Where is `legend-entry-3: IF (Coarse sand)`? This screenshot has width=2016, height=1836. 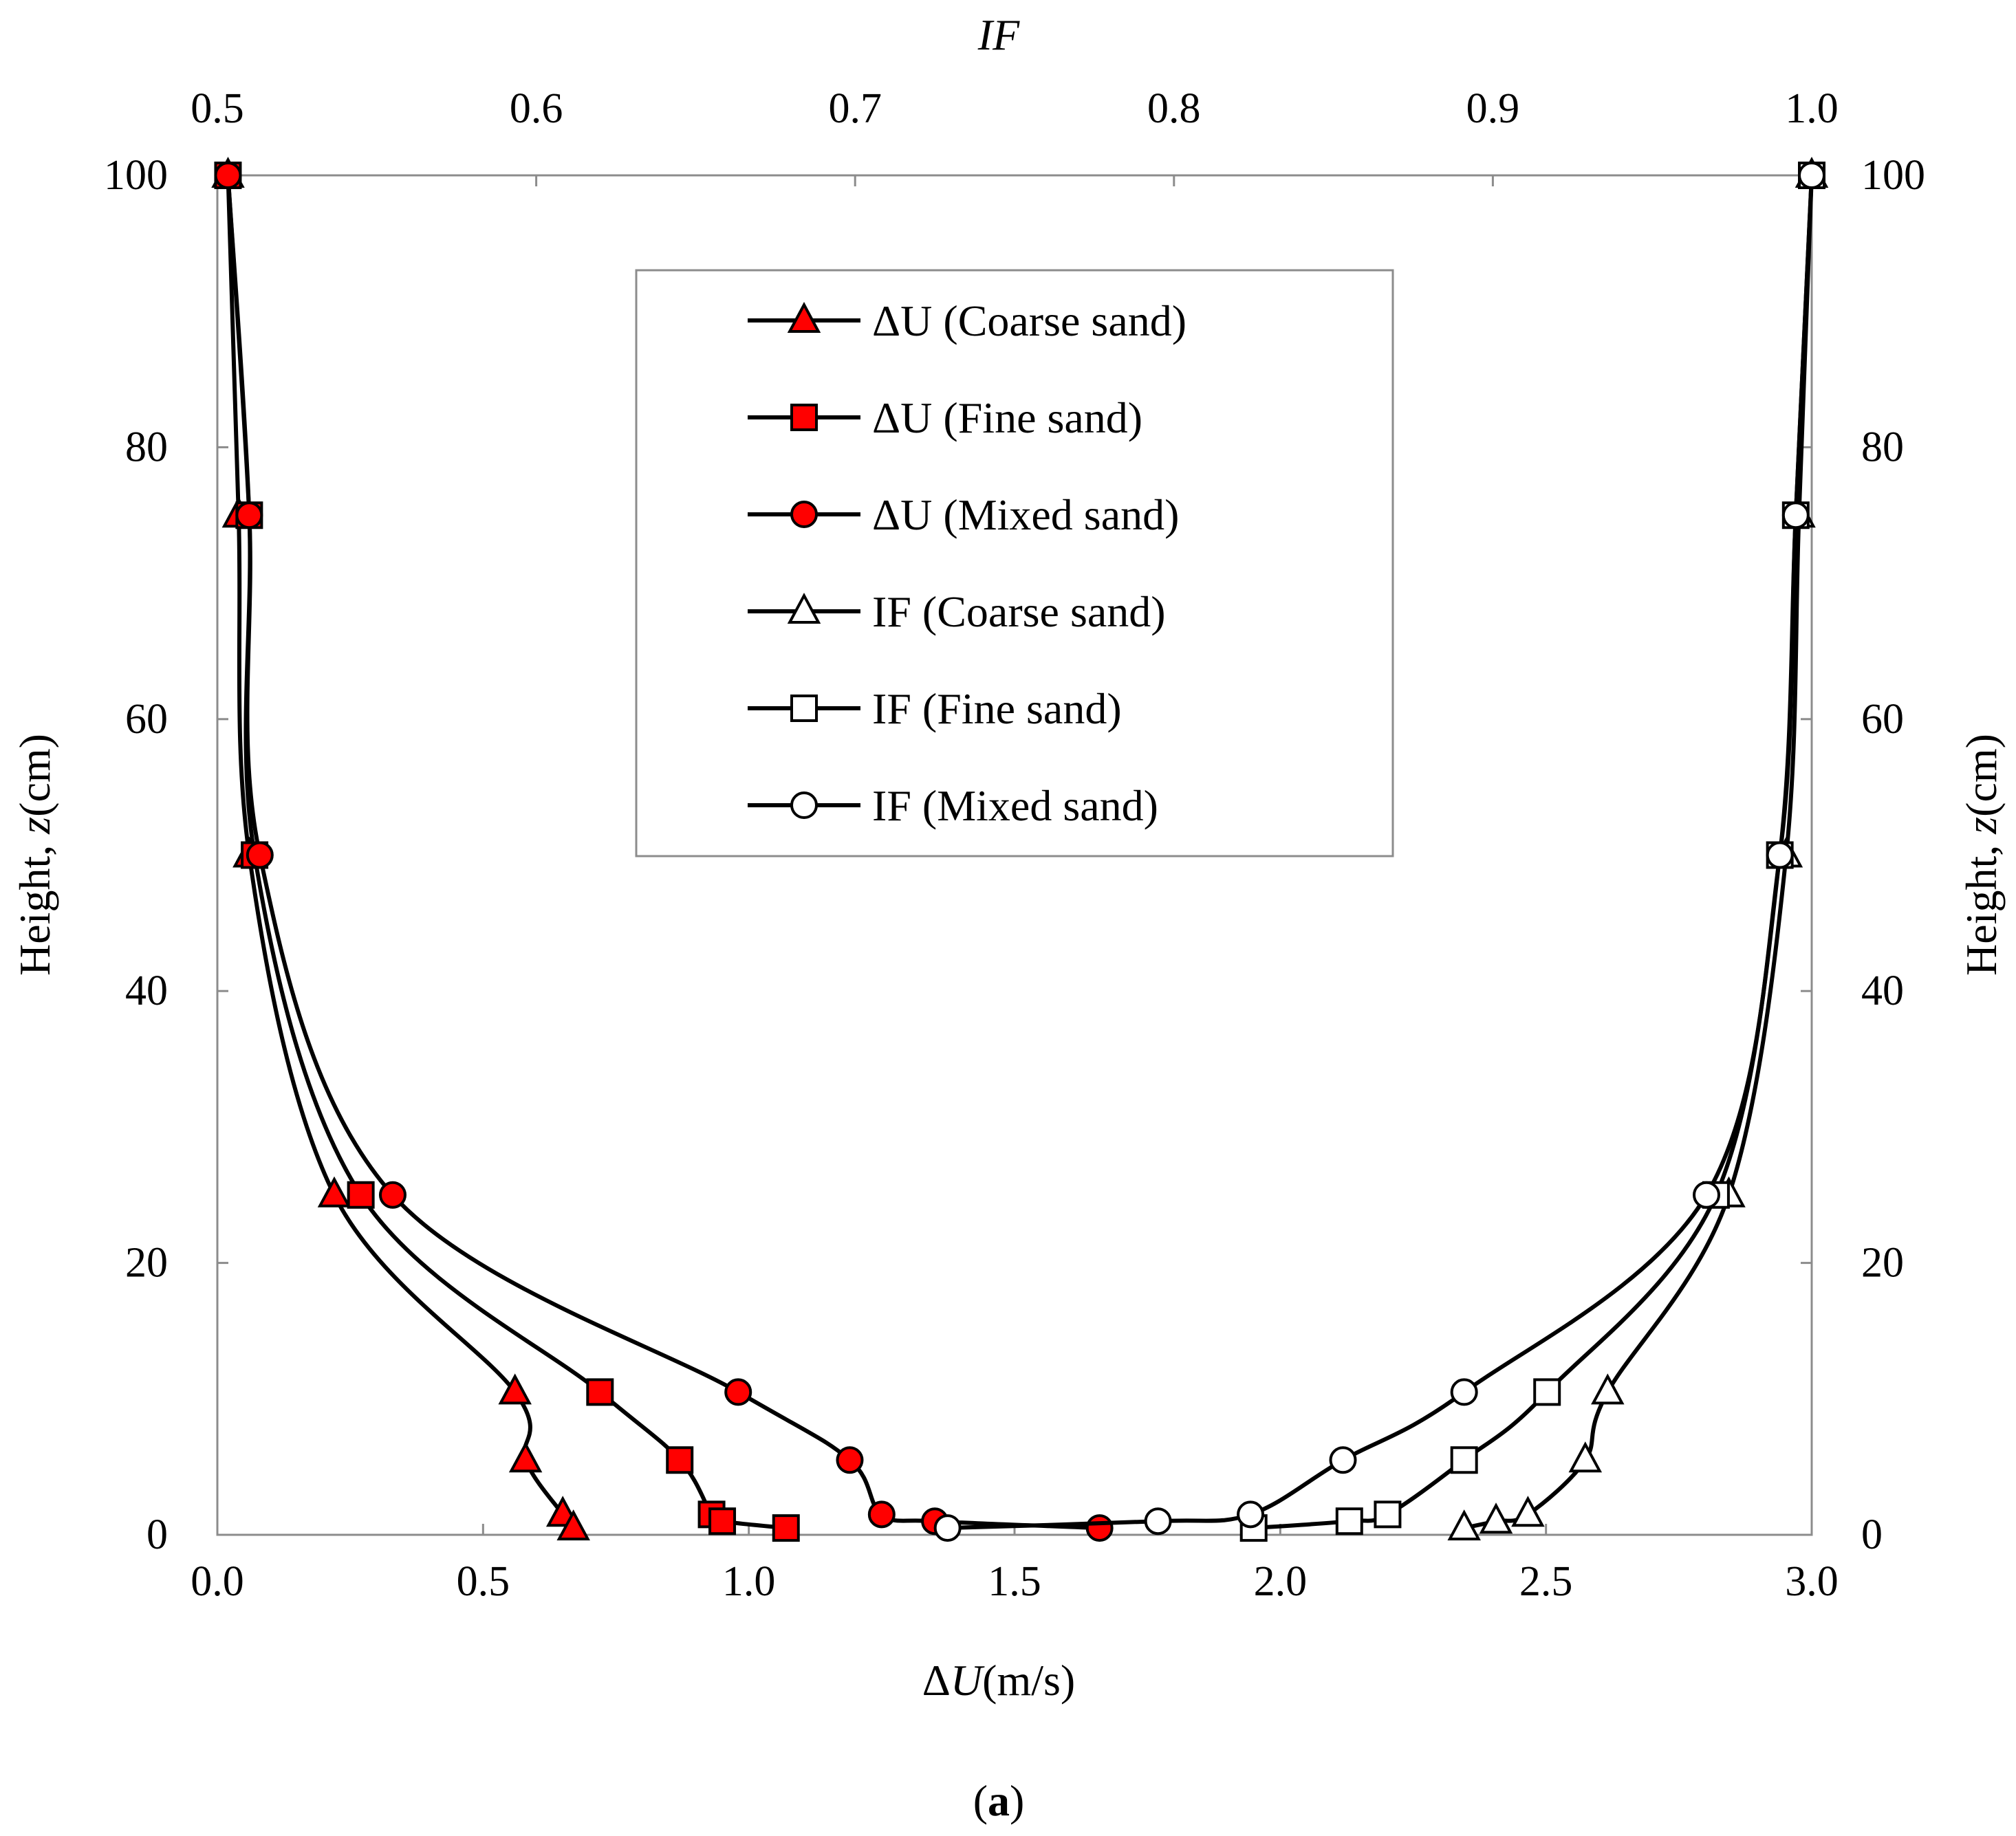 legend-entry-3: IF (Coarse sand) is located at coordinates (957, 611).